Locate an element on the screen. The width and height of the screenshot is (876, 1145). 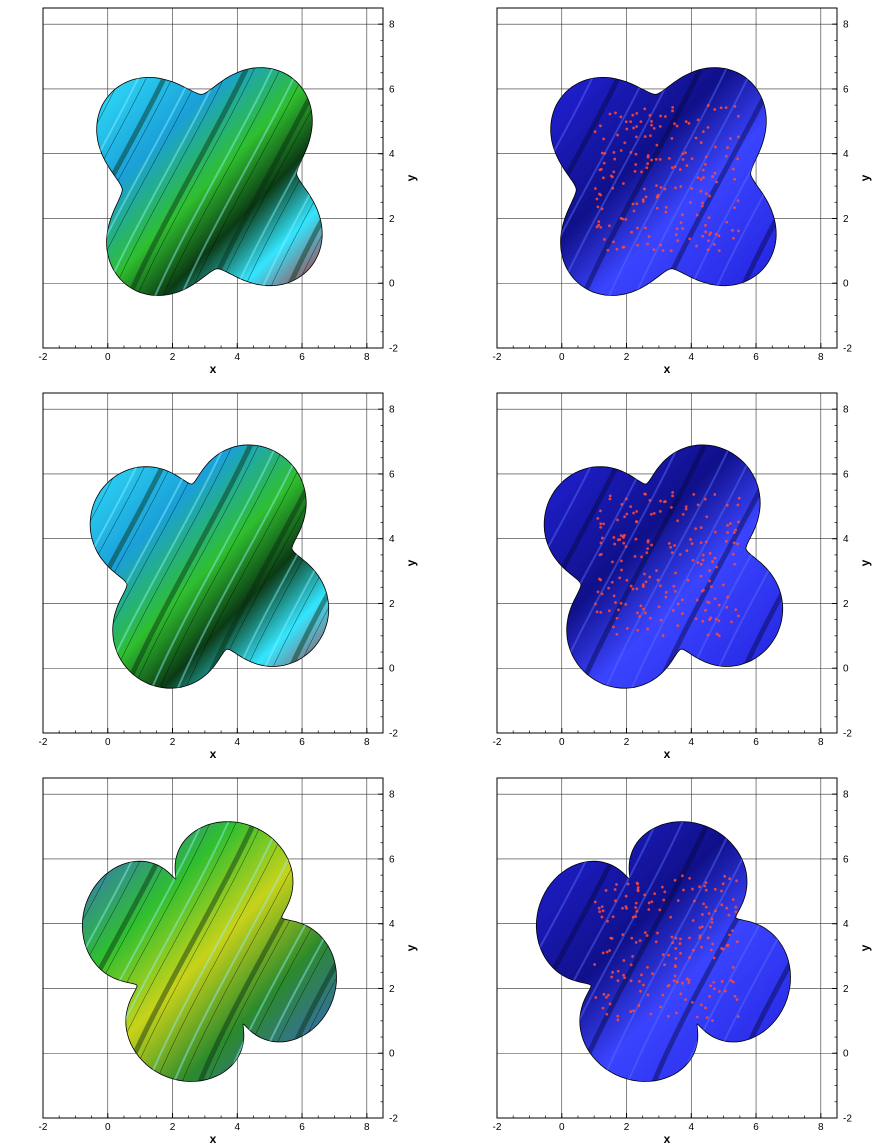
panel-2-2: -2 0 2 4 6 8 -2 0 2 4 6 8 x y is located at coordinates (682, 576).